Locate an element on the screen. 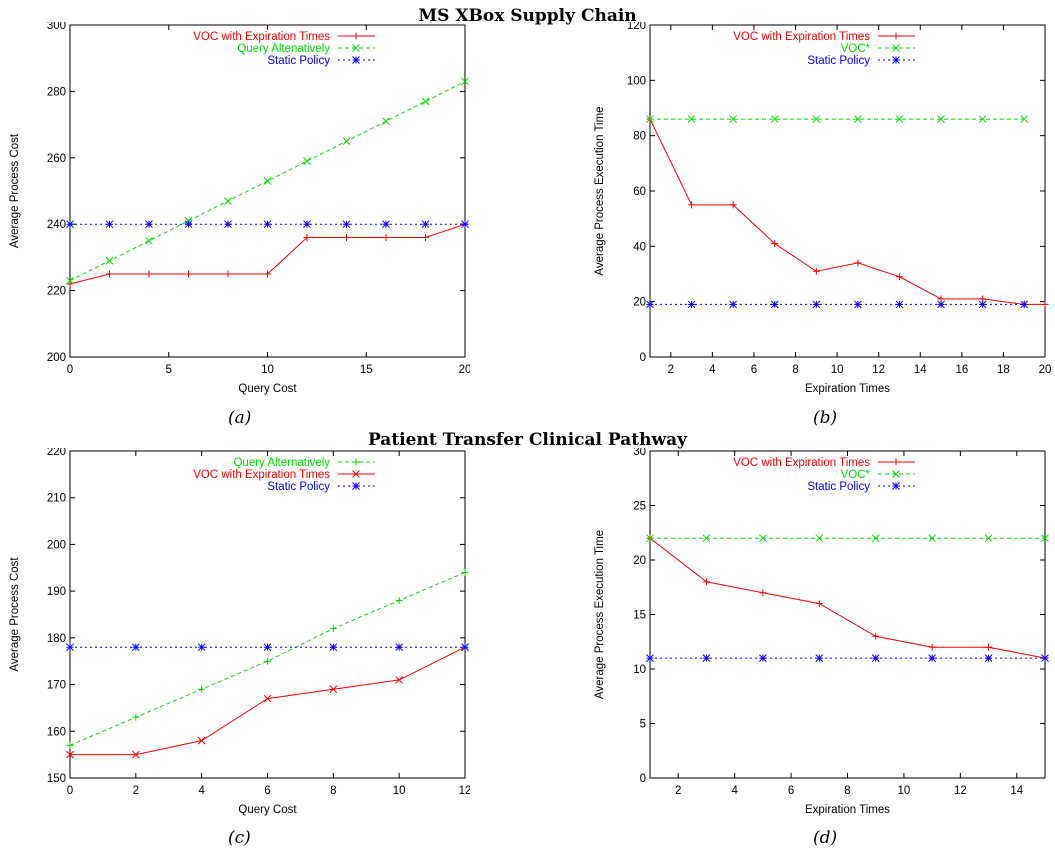 This screenshot has height=854, width=1055. y-tick-label: 150 is located at coordinates (56, 779).